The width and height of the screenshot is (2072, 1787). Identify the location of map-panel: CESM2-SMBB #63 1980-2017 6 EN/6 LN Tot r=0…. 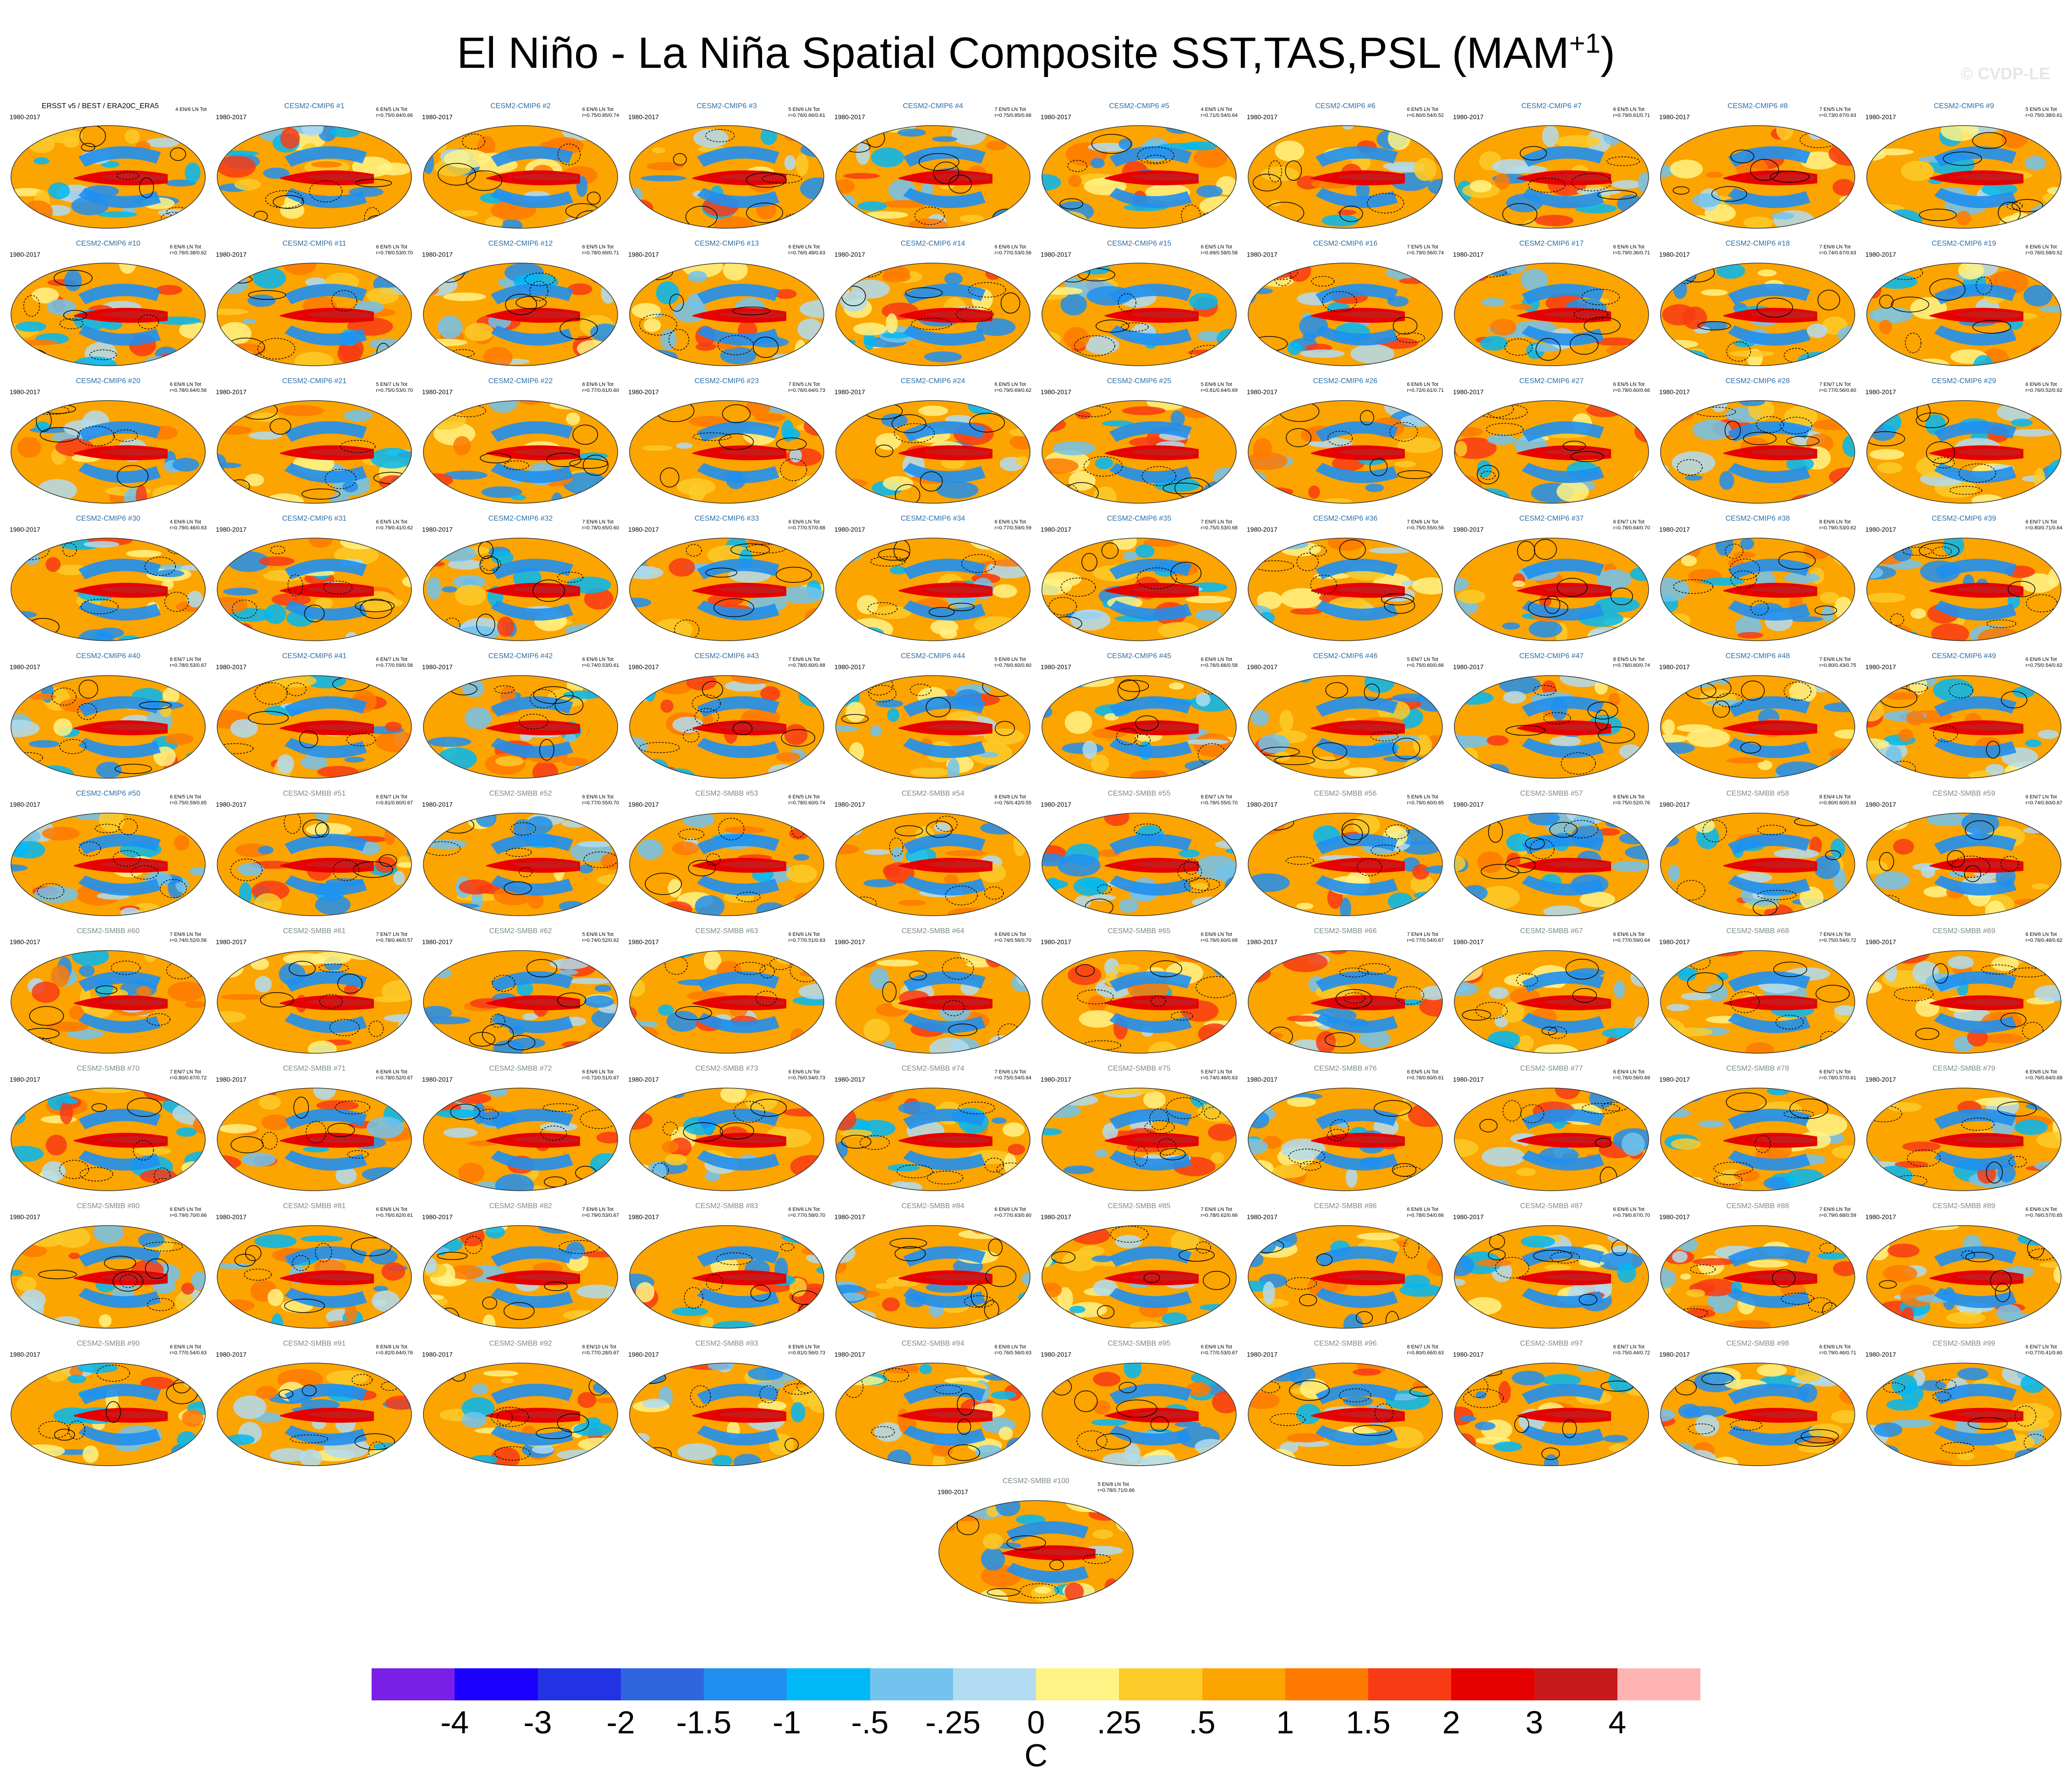
(727, 990).